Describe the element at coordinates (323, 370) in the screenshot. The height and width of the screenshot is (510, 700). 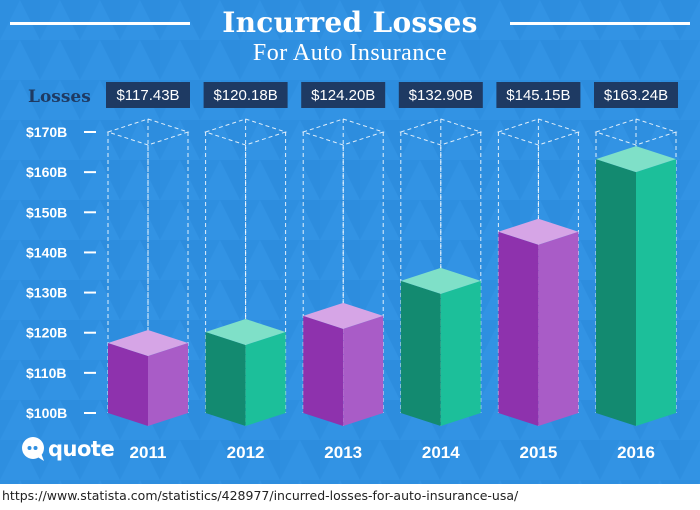
I see `bar-side-2013` at that location.